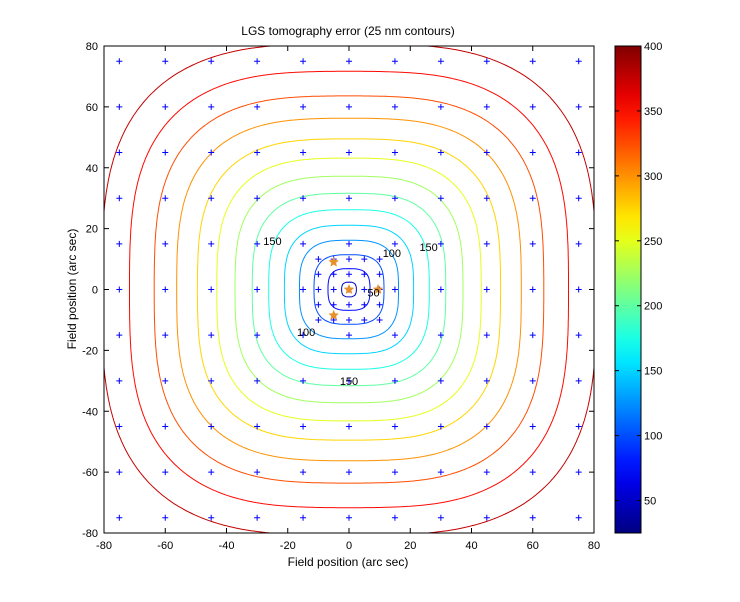  Describe the element at coordinates (227, 546) in the screenshot. I see `x-tick-label: -40` at that location.